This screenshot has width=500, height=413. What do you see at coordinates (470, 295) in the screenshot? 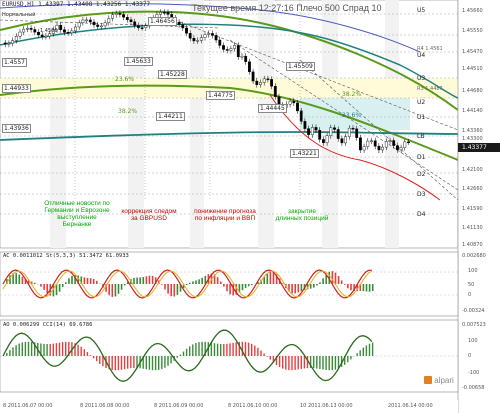
I see `ac-axis-0: 0` at bounding box center [470, 295].